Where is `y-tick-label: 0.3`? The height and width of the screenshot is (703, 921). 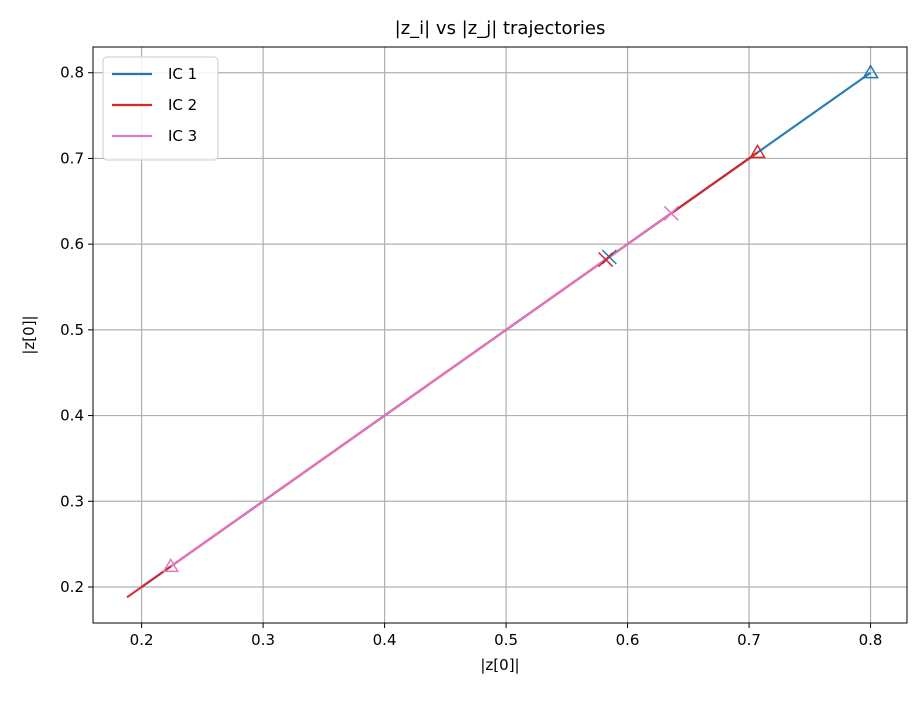 y-tick-label: 0.3 is located at coordinates (72, 501).